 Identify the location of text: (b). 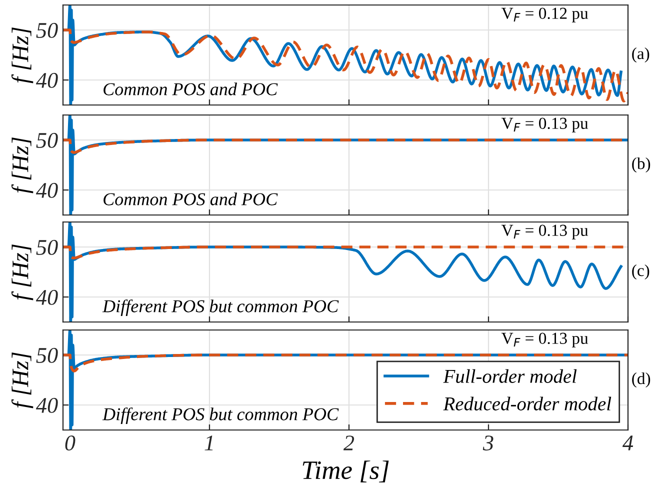
(641, 165).